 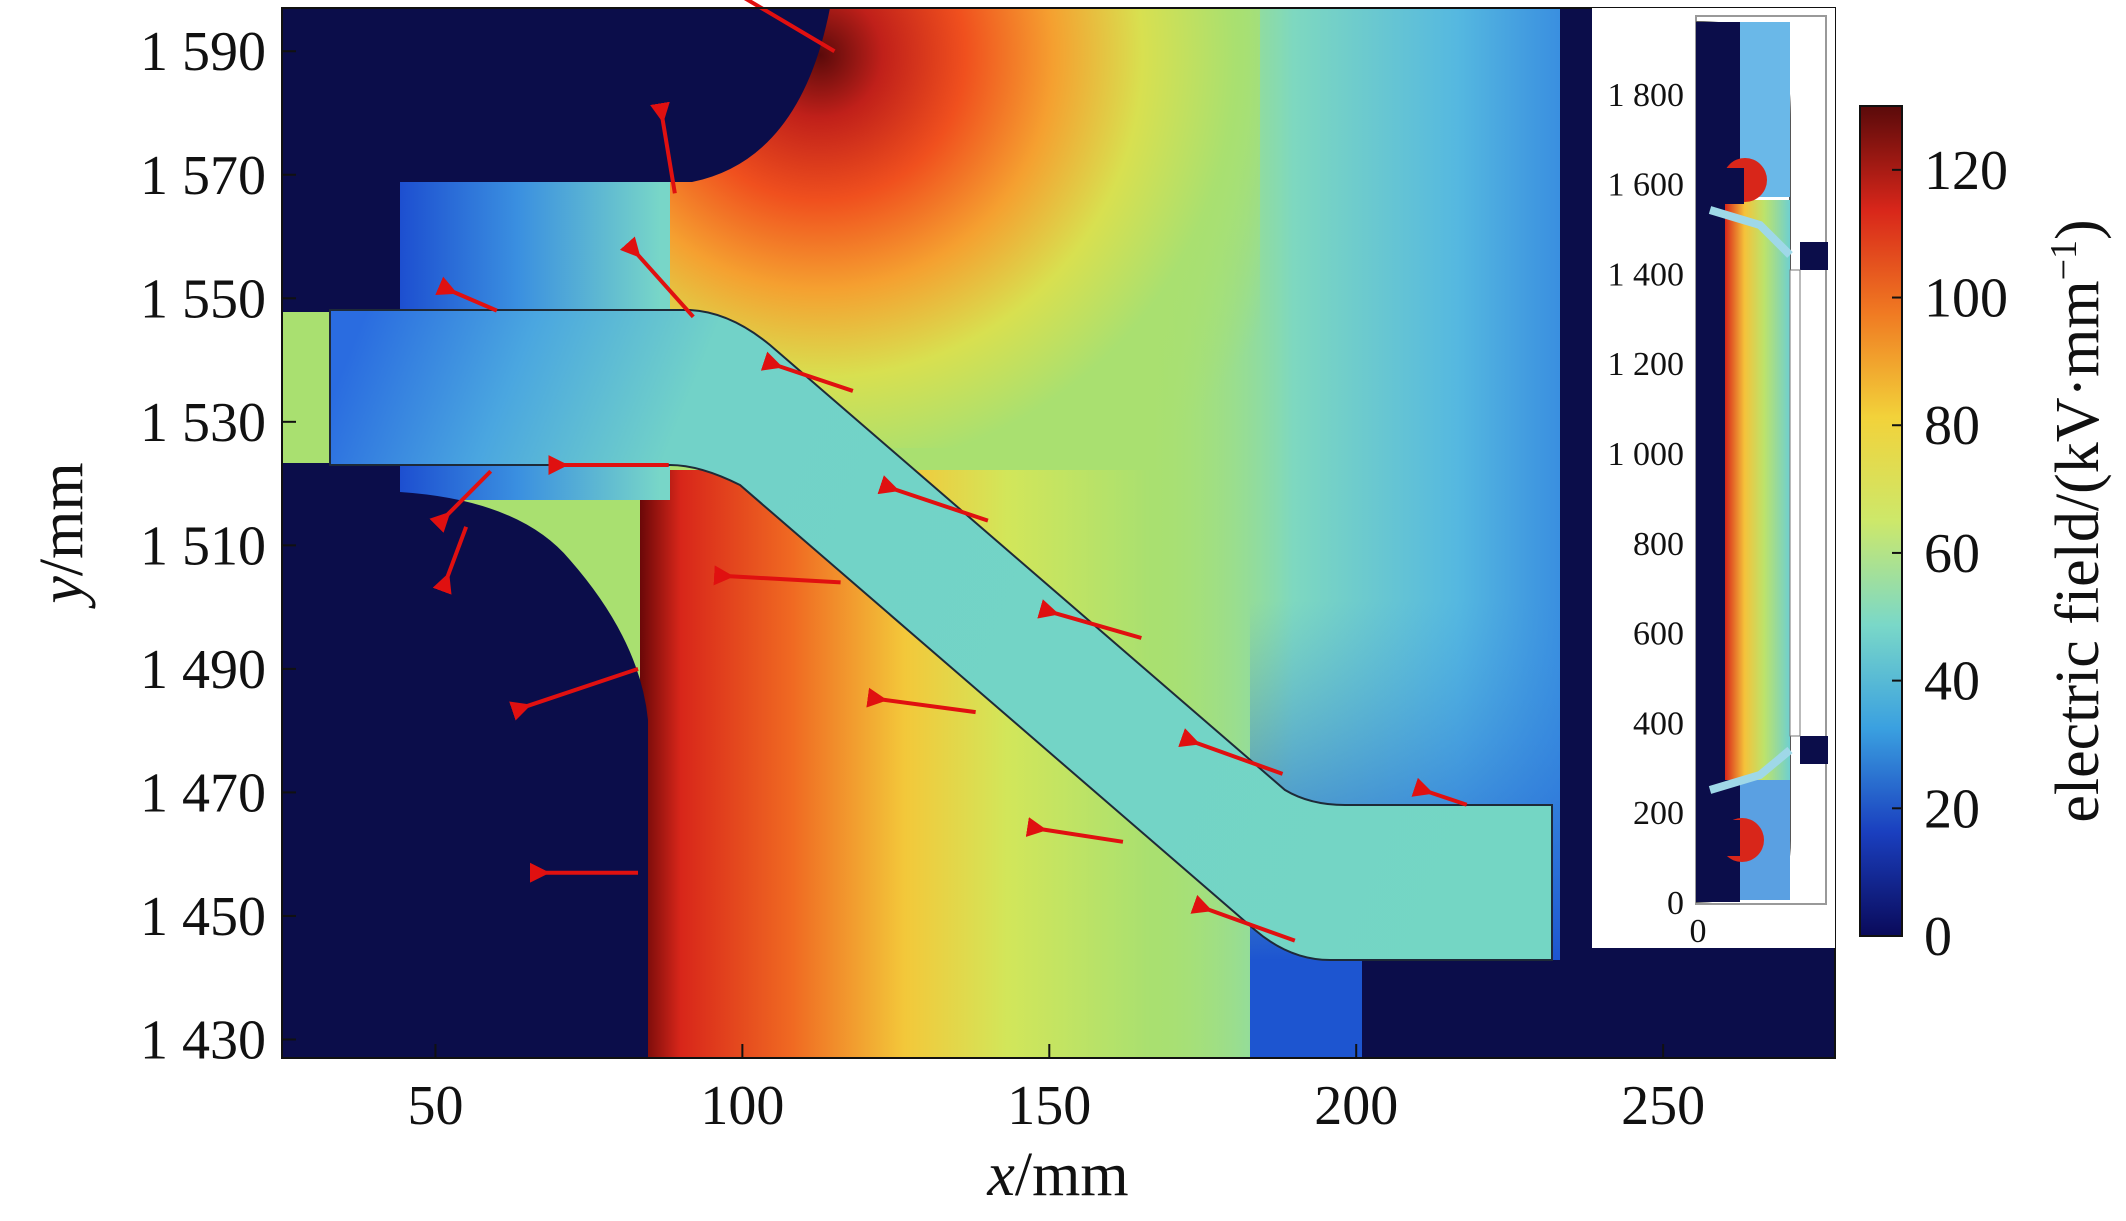 I want to click on x-axis-ticks: 50 100 150 200 250, so click(x=1056, y=1090).